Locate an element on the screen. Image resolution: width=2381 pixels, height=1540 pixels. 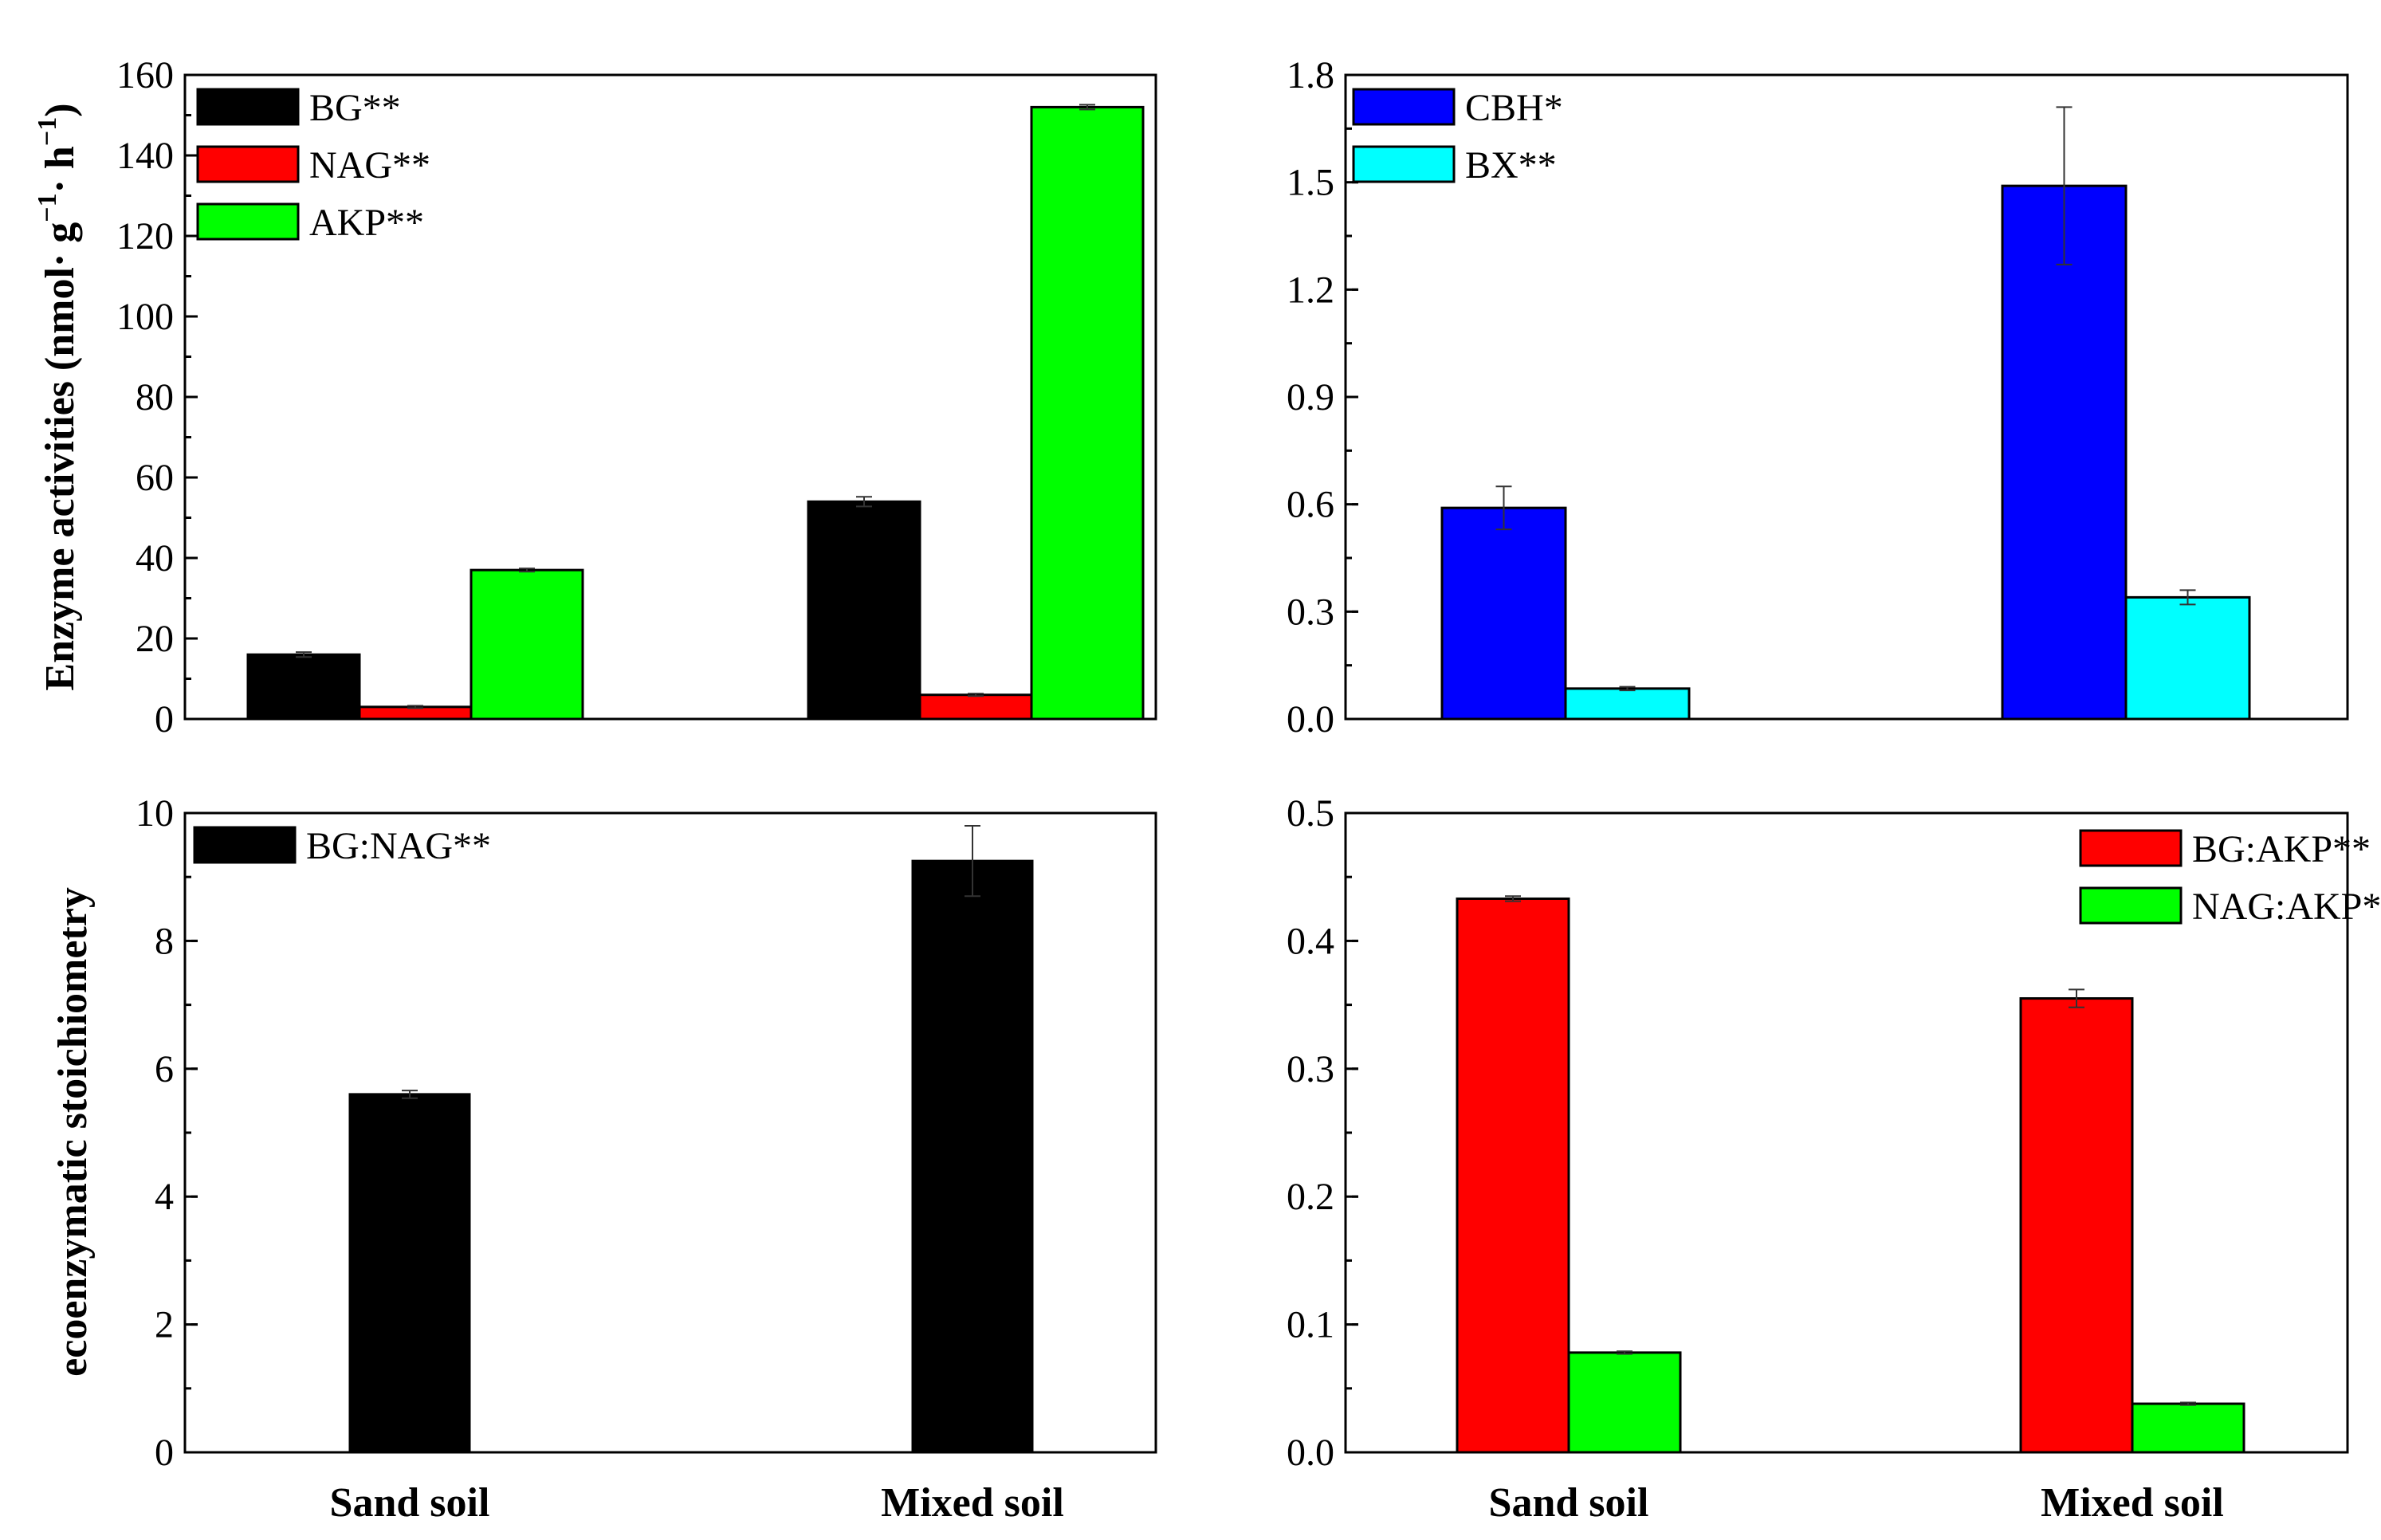
bar-akp-mixed-soil is located at coordinates (1088, 413).